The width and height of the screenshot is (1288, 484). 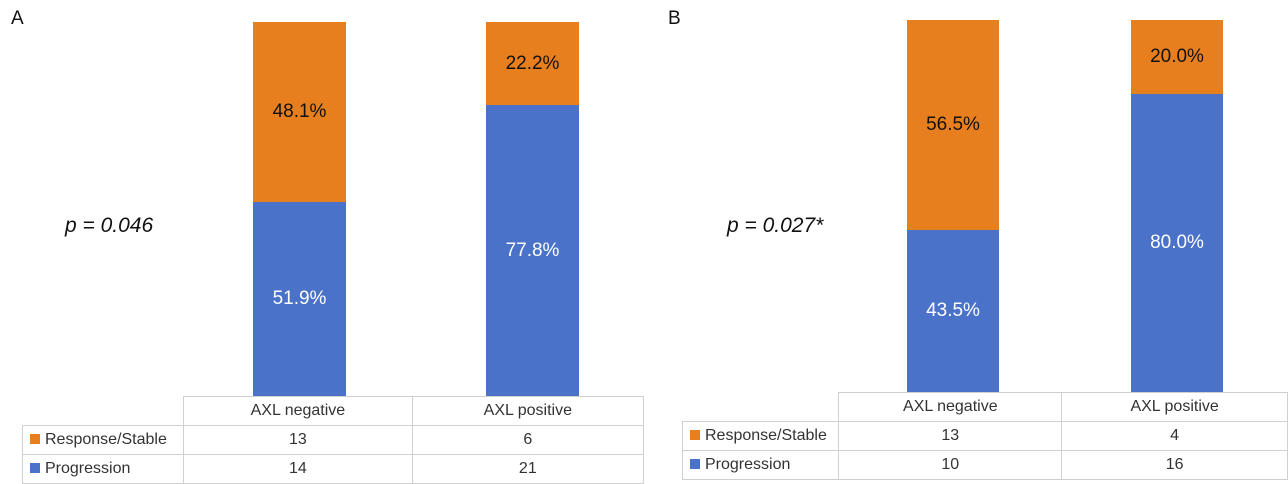 I want to click on data-label: 48.1%, so click(x=299, y=111).